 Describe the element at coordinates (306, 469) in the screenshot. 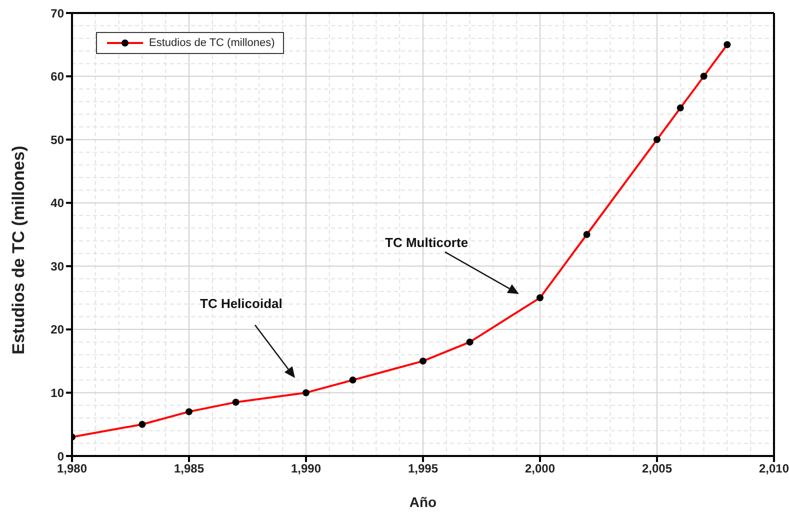

I see `x-tick-label: 1,990` at that location.